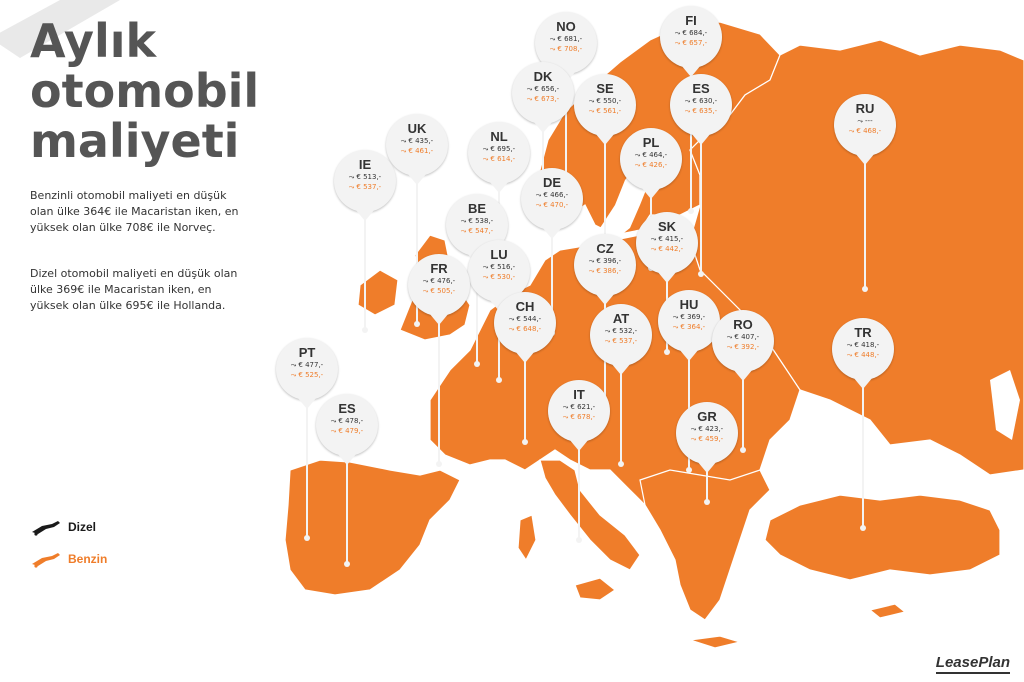 The width and height of the screenshot is (1024, 682). I want to click on petrol-cost: ⤳ € 479,-, so click(347, 431).